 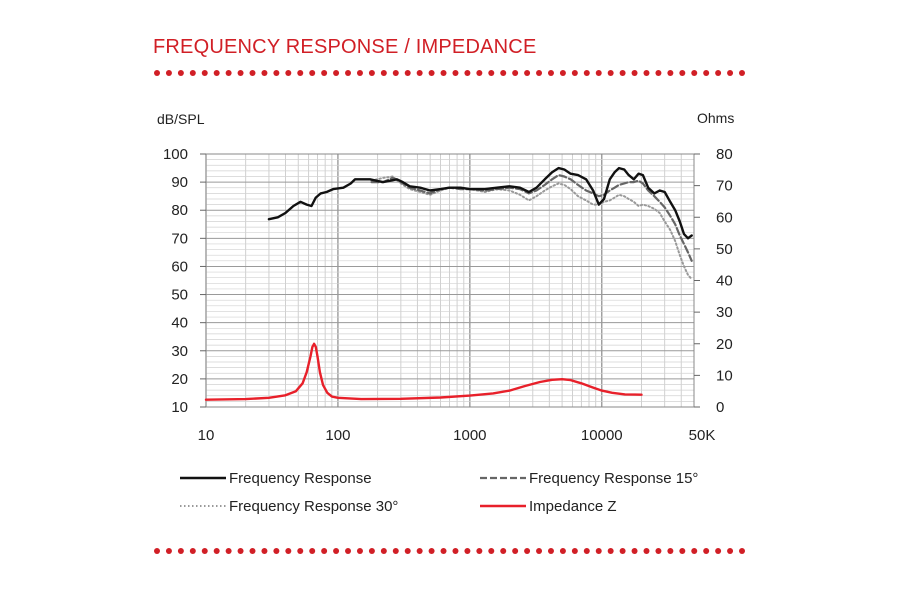 I want to click on x-tick-label: 10, so click(x=206, y=435).